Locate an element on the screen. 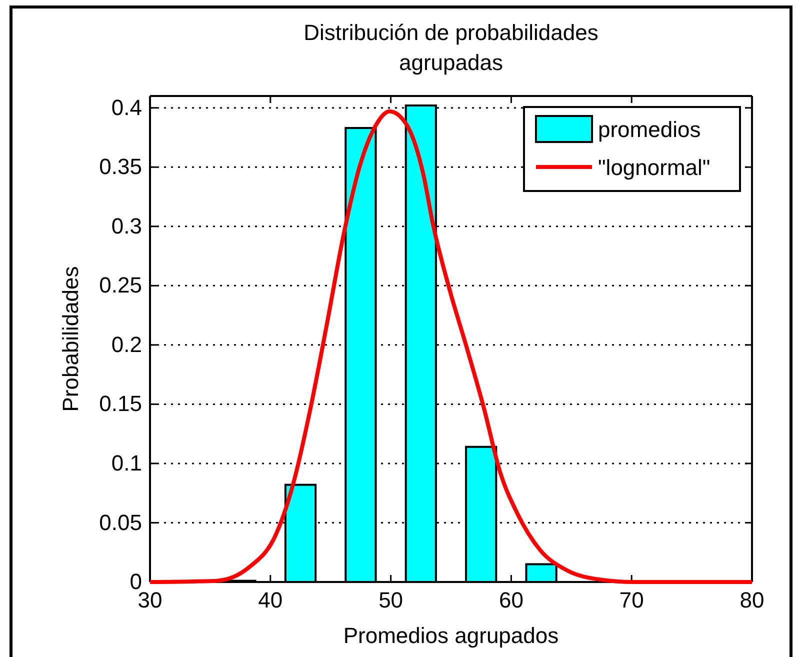  y-tick-label: 0.25 is located at coordinates (120, 285).